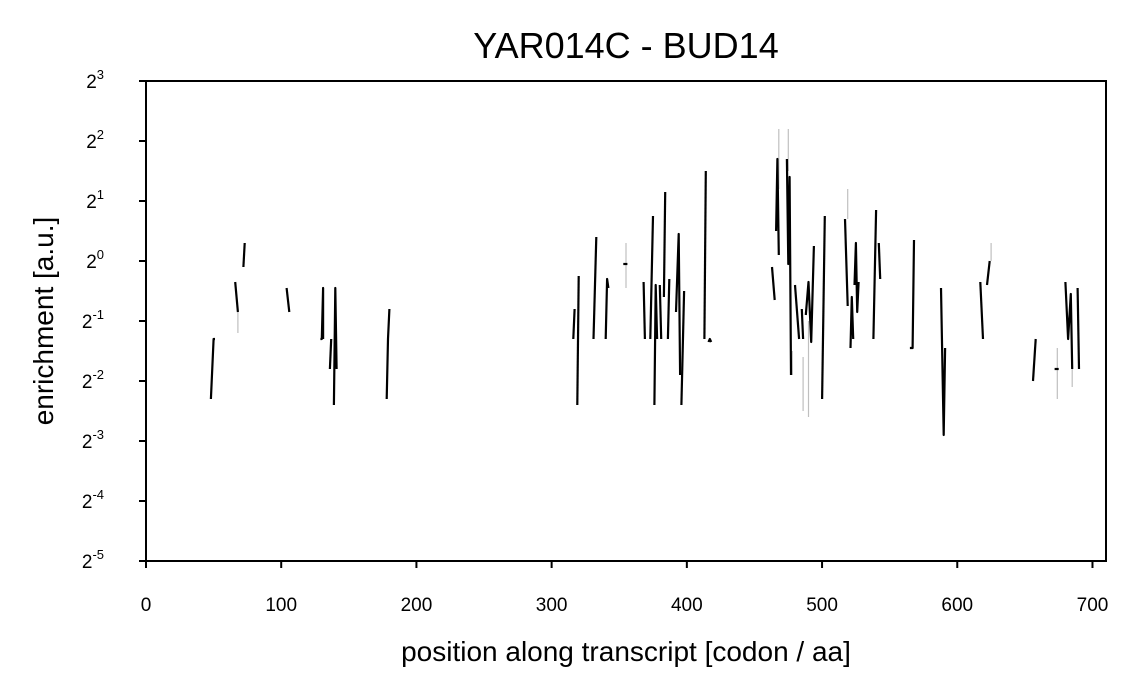 This screenshot has width=1142, height=699. I want to click on x-tick-label: 100, so click(281, 605).